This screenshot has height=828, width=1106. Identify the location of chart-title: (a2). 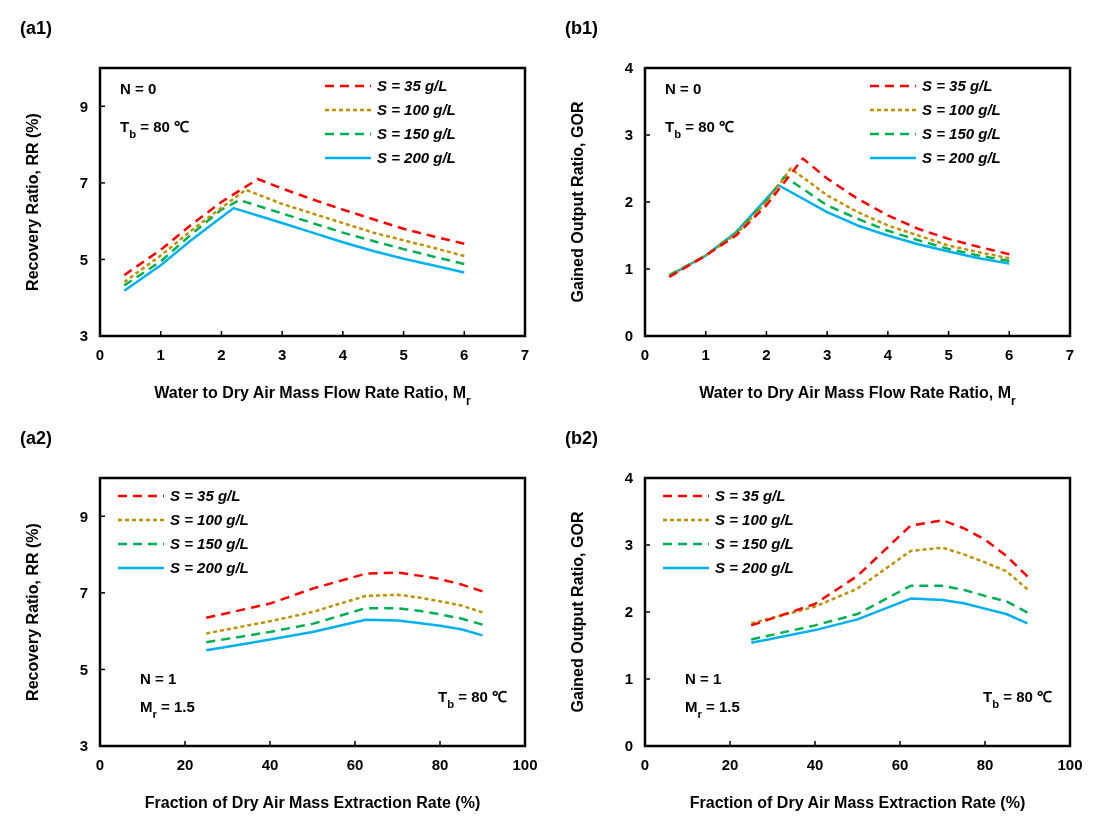
(36, 438).